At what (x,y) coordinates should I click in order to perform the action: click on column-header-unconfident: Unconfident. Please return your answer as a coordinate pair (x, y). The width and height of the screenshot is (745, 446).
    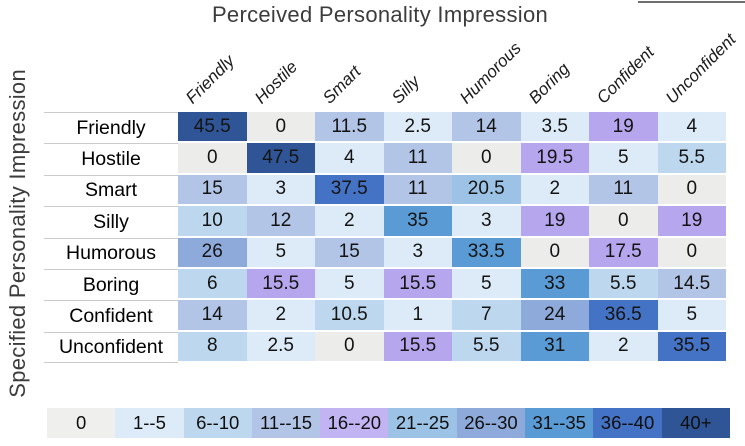
    Looking at the image, I should click on (700, 68).